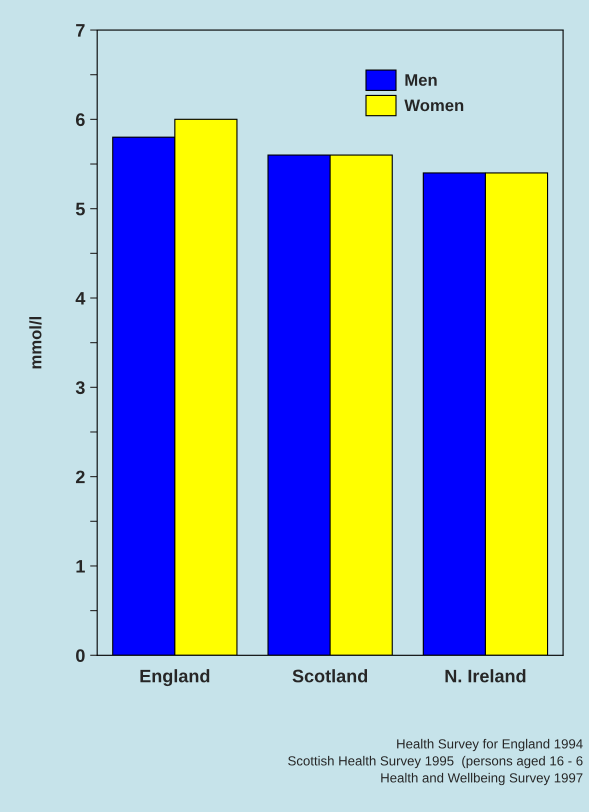  What do you see at coordinates (80, 387) in the screenshot?
I see `y-tick-label: 3` at bounding box center [80, 387].